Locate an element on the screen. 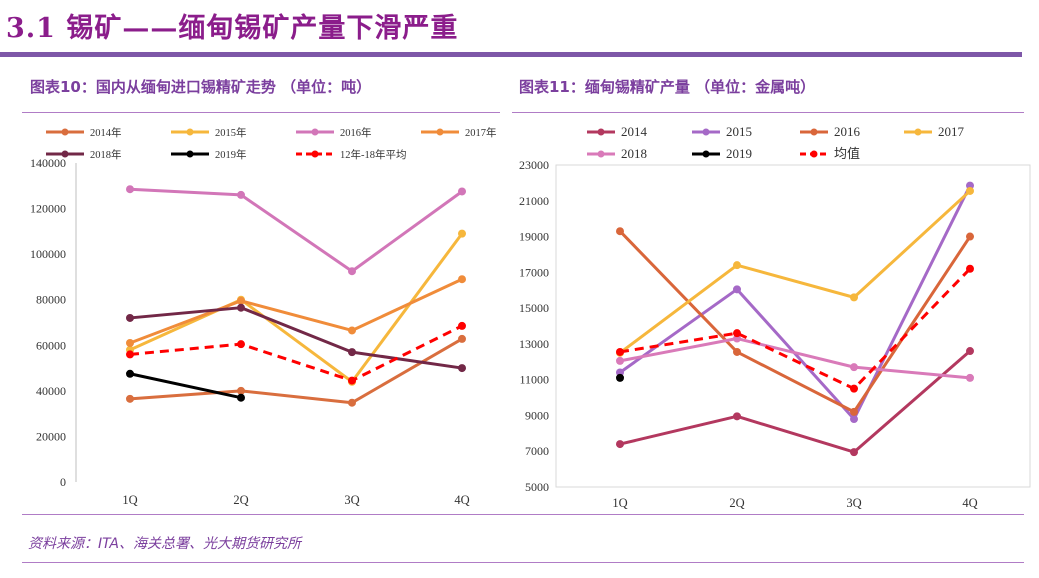 Image resolution: width=1039 pixels, height=578 pixels. source-rule-bottom is located at coordinates (523, 562).